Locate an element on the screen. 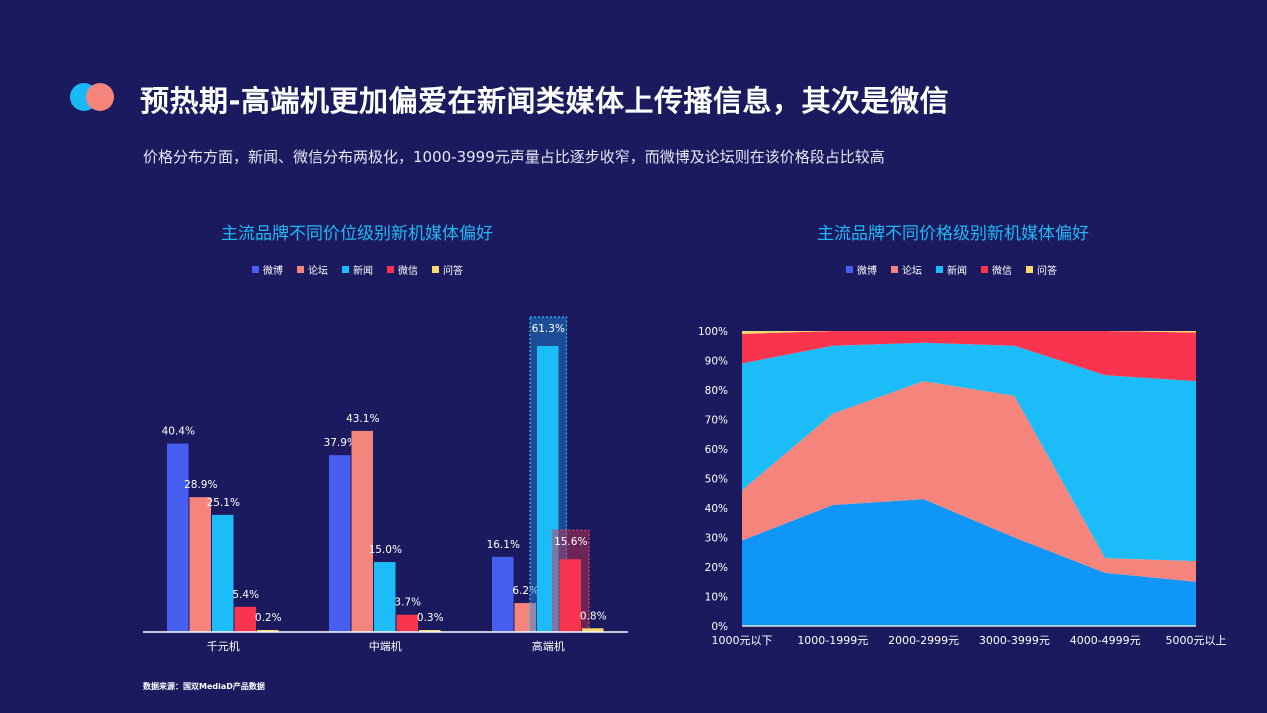 The width and height of the screenshot is (1267, 713). bar-微博-中端机 is located at coordinates (340, 543).